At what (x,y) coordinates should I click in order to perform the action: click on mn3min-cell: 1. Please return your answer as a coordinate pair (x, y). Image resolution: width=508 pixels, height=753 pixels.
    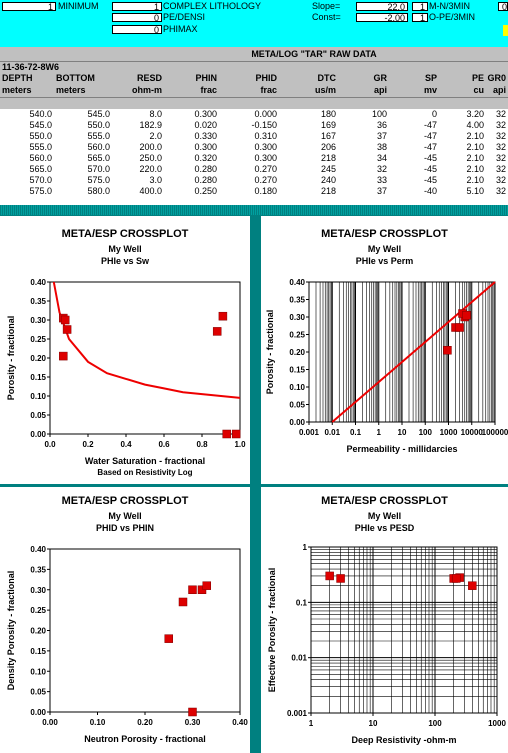
    Looking at the image, I should click on (420, 7).